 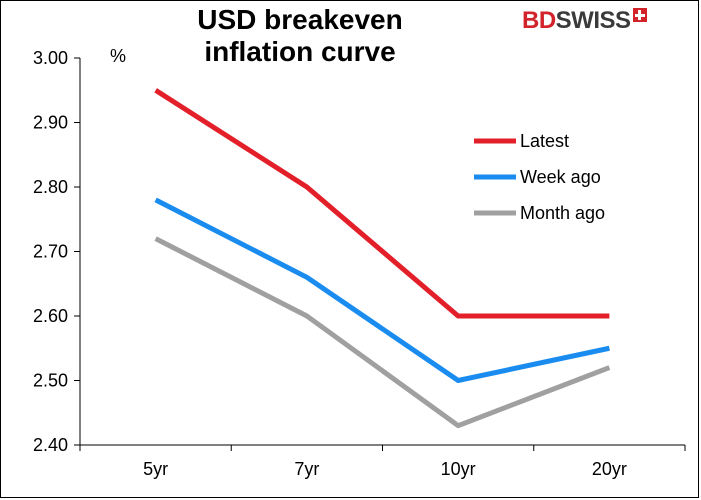 I want to click on logo-text-swiss: SWISS, so click(x=593, y=20).